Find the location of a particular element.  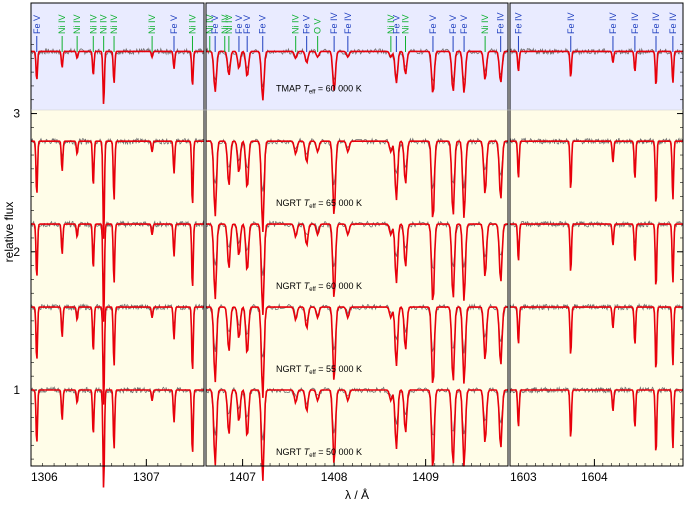

y-tick-label: 3 is located at coordinates (16, 114).